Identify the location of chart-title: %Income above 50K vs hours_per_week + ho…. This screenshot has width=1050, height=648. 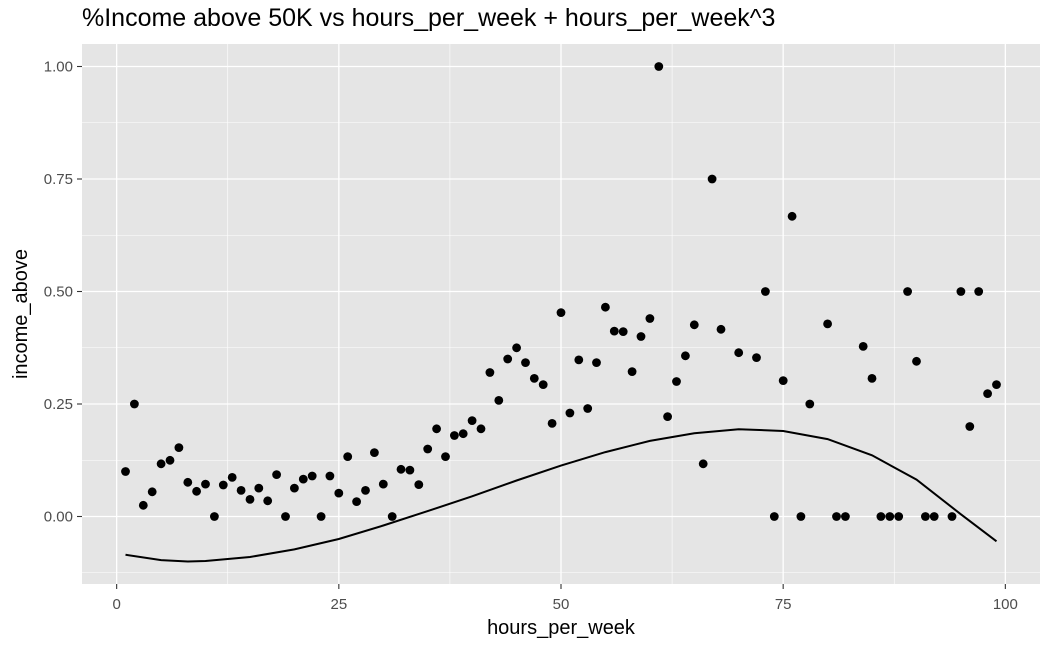
(429, 18).